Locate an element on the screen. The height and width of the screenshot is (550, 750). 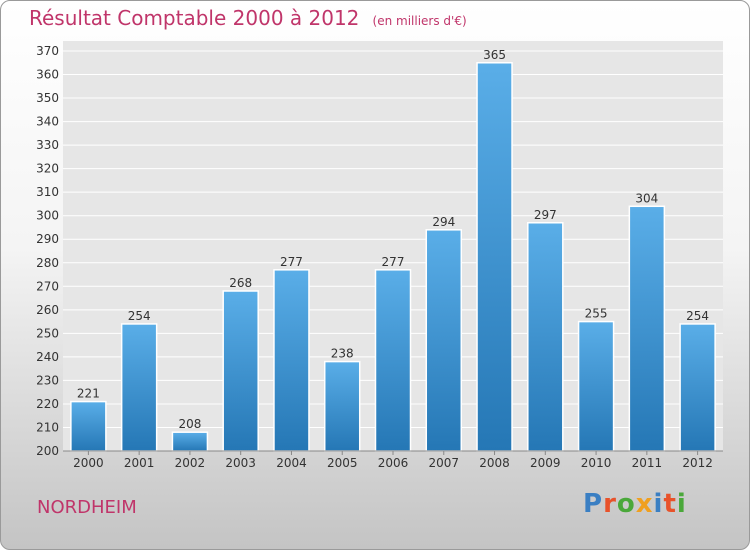
y-tick-label: 330 is located at coordinates (47, 145).